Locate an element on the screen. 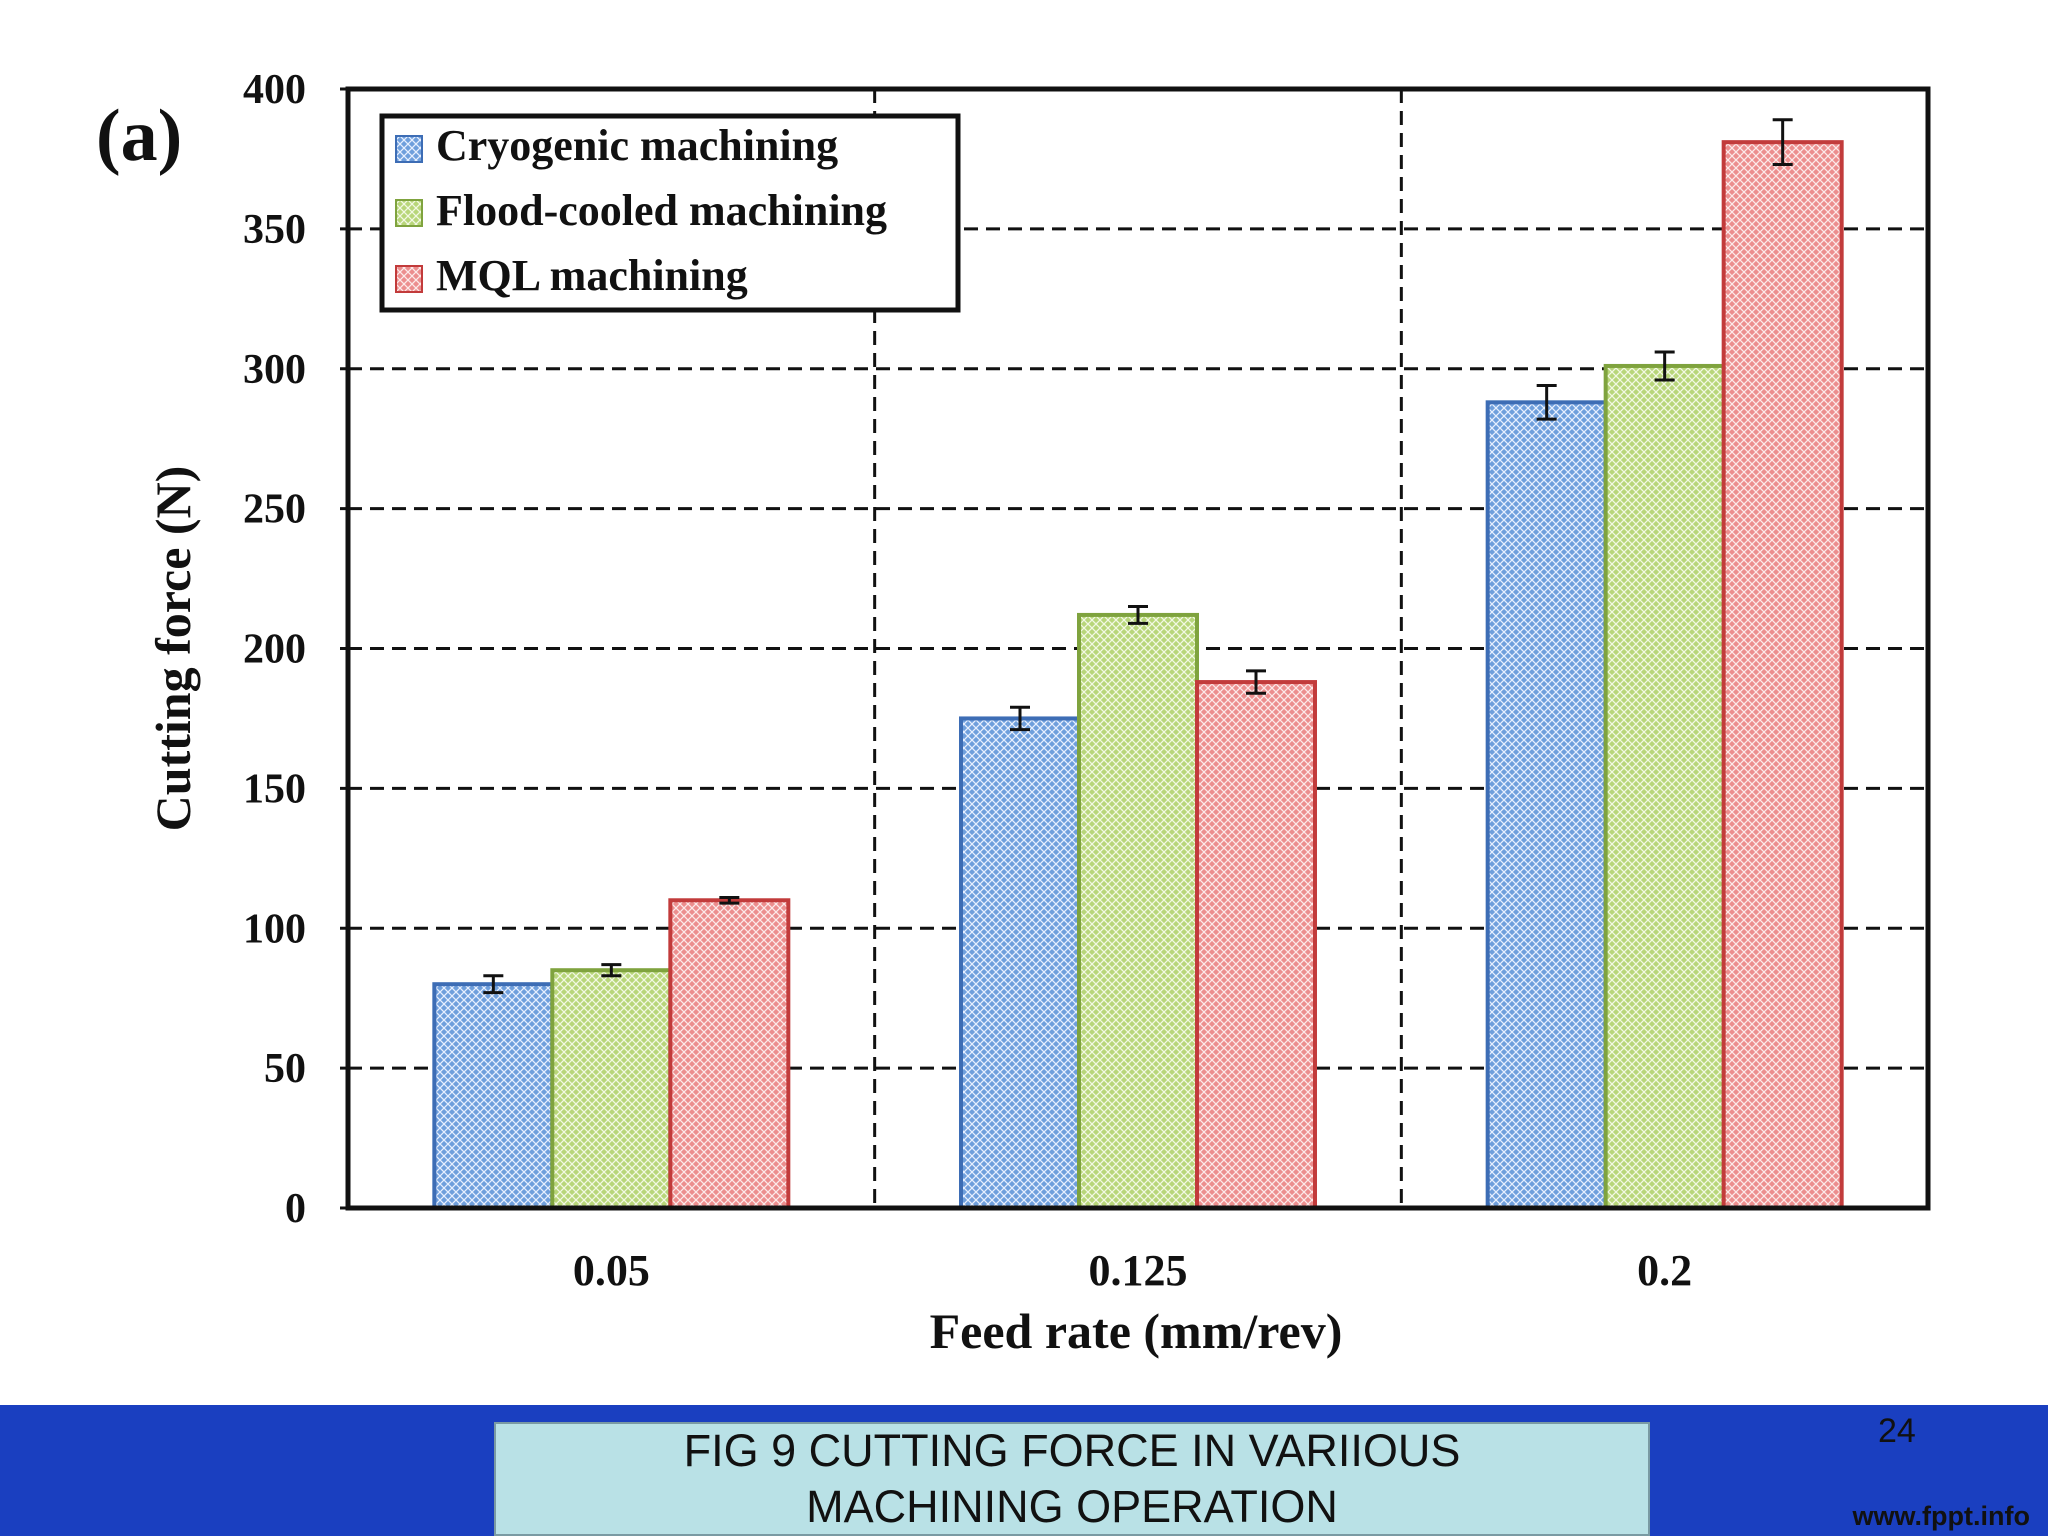  y-tick-label: 200 is located at coordinates (274, 650).